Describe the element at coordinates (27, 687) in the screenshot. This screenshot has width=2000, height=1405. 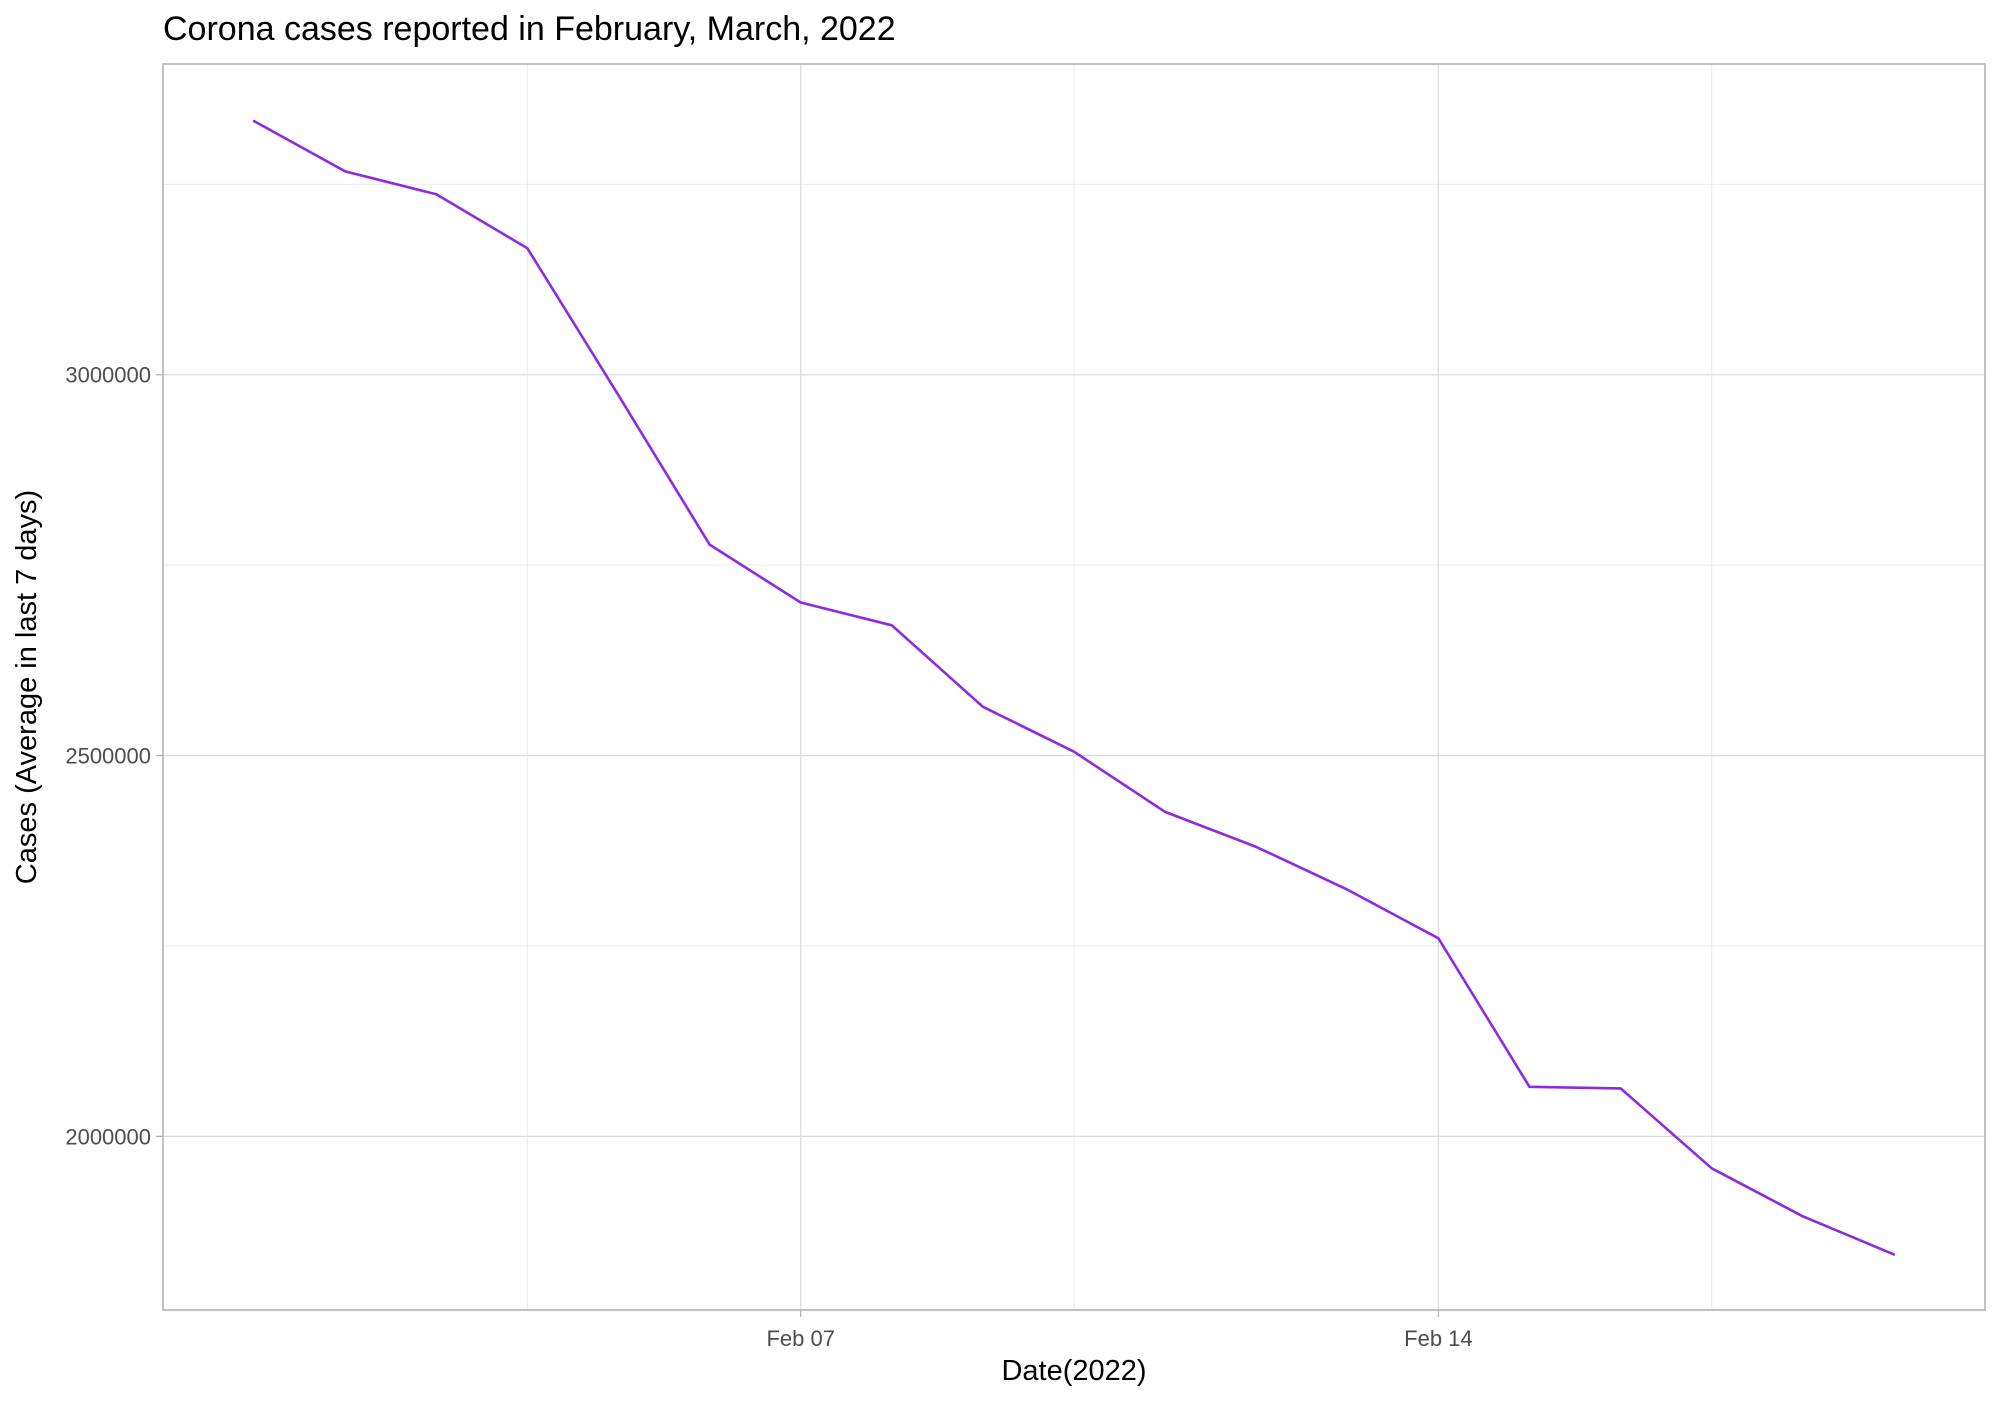
I see `y-axis-title: Cases (Average in last 7 days)` at that location.